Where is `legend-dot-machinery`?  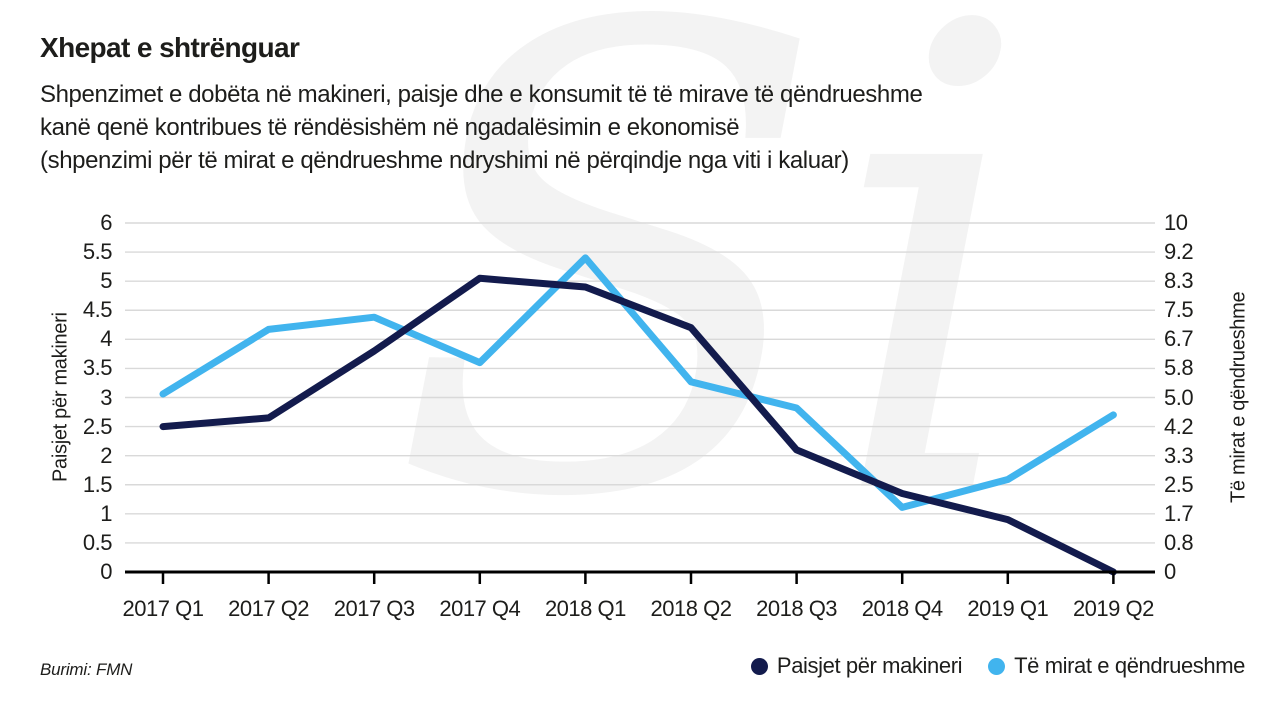 legend-dot-machinery is located at coordinates (759, 666).